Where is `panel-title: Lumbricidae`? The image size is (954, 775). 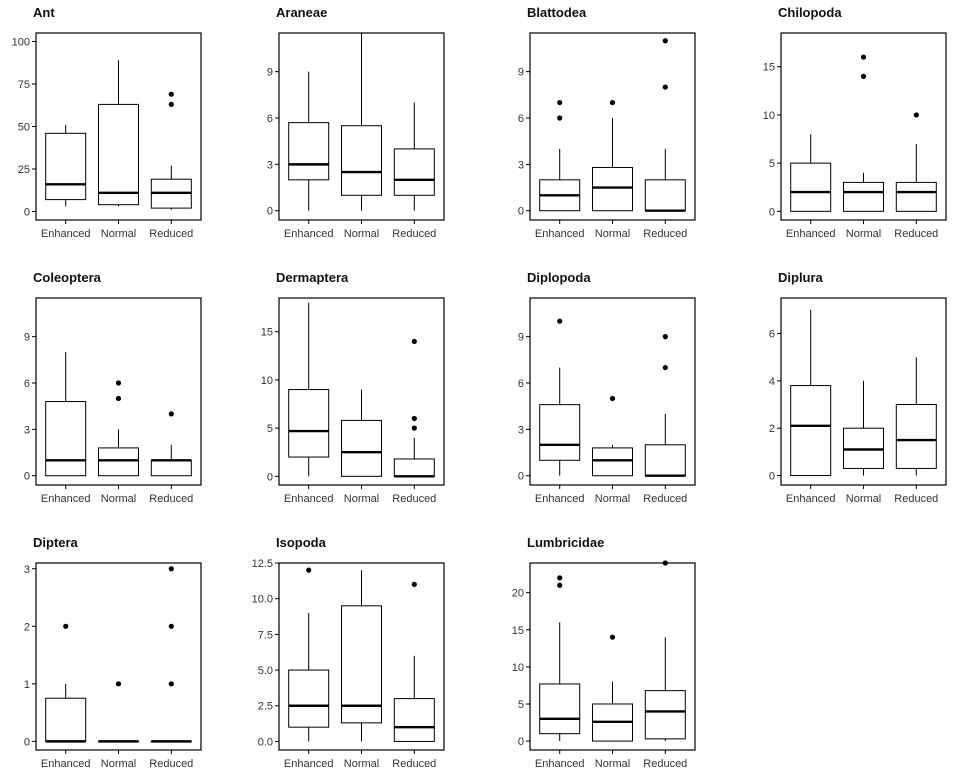 panel-title: Lumbricidae is located at coordinates (565, 542).